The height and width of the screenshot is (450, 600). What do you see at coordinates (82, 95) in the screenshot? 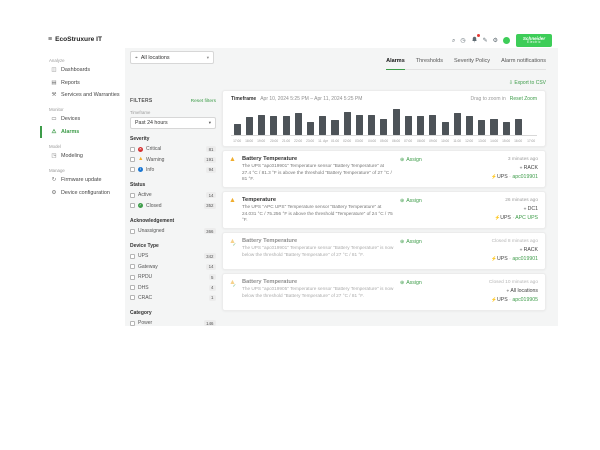
I see `sidebar-item-services-and-warranties: ⚒ Services and Warranties` at bounding box center [82, 95].